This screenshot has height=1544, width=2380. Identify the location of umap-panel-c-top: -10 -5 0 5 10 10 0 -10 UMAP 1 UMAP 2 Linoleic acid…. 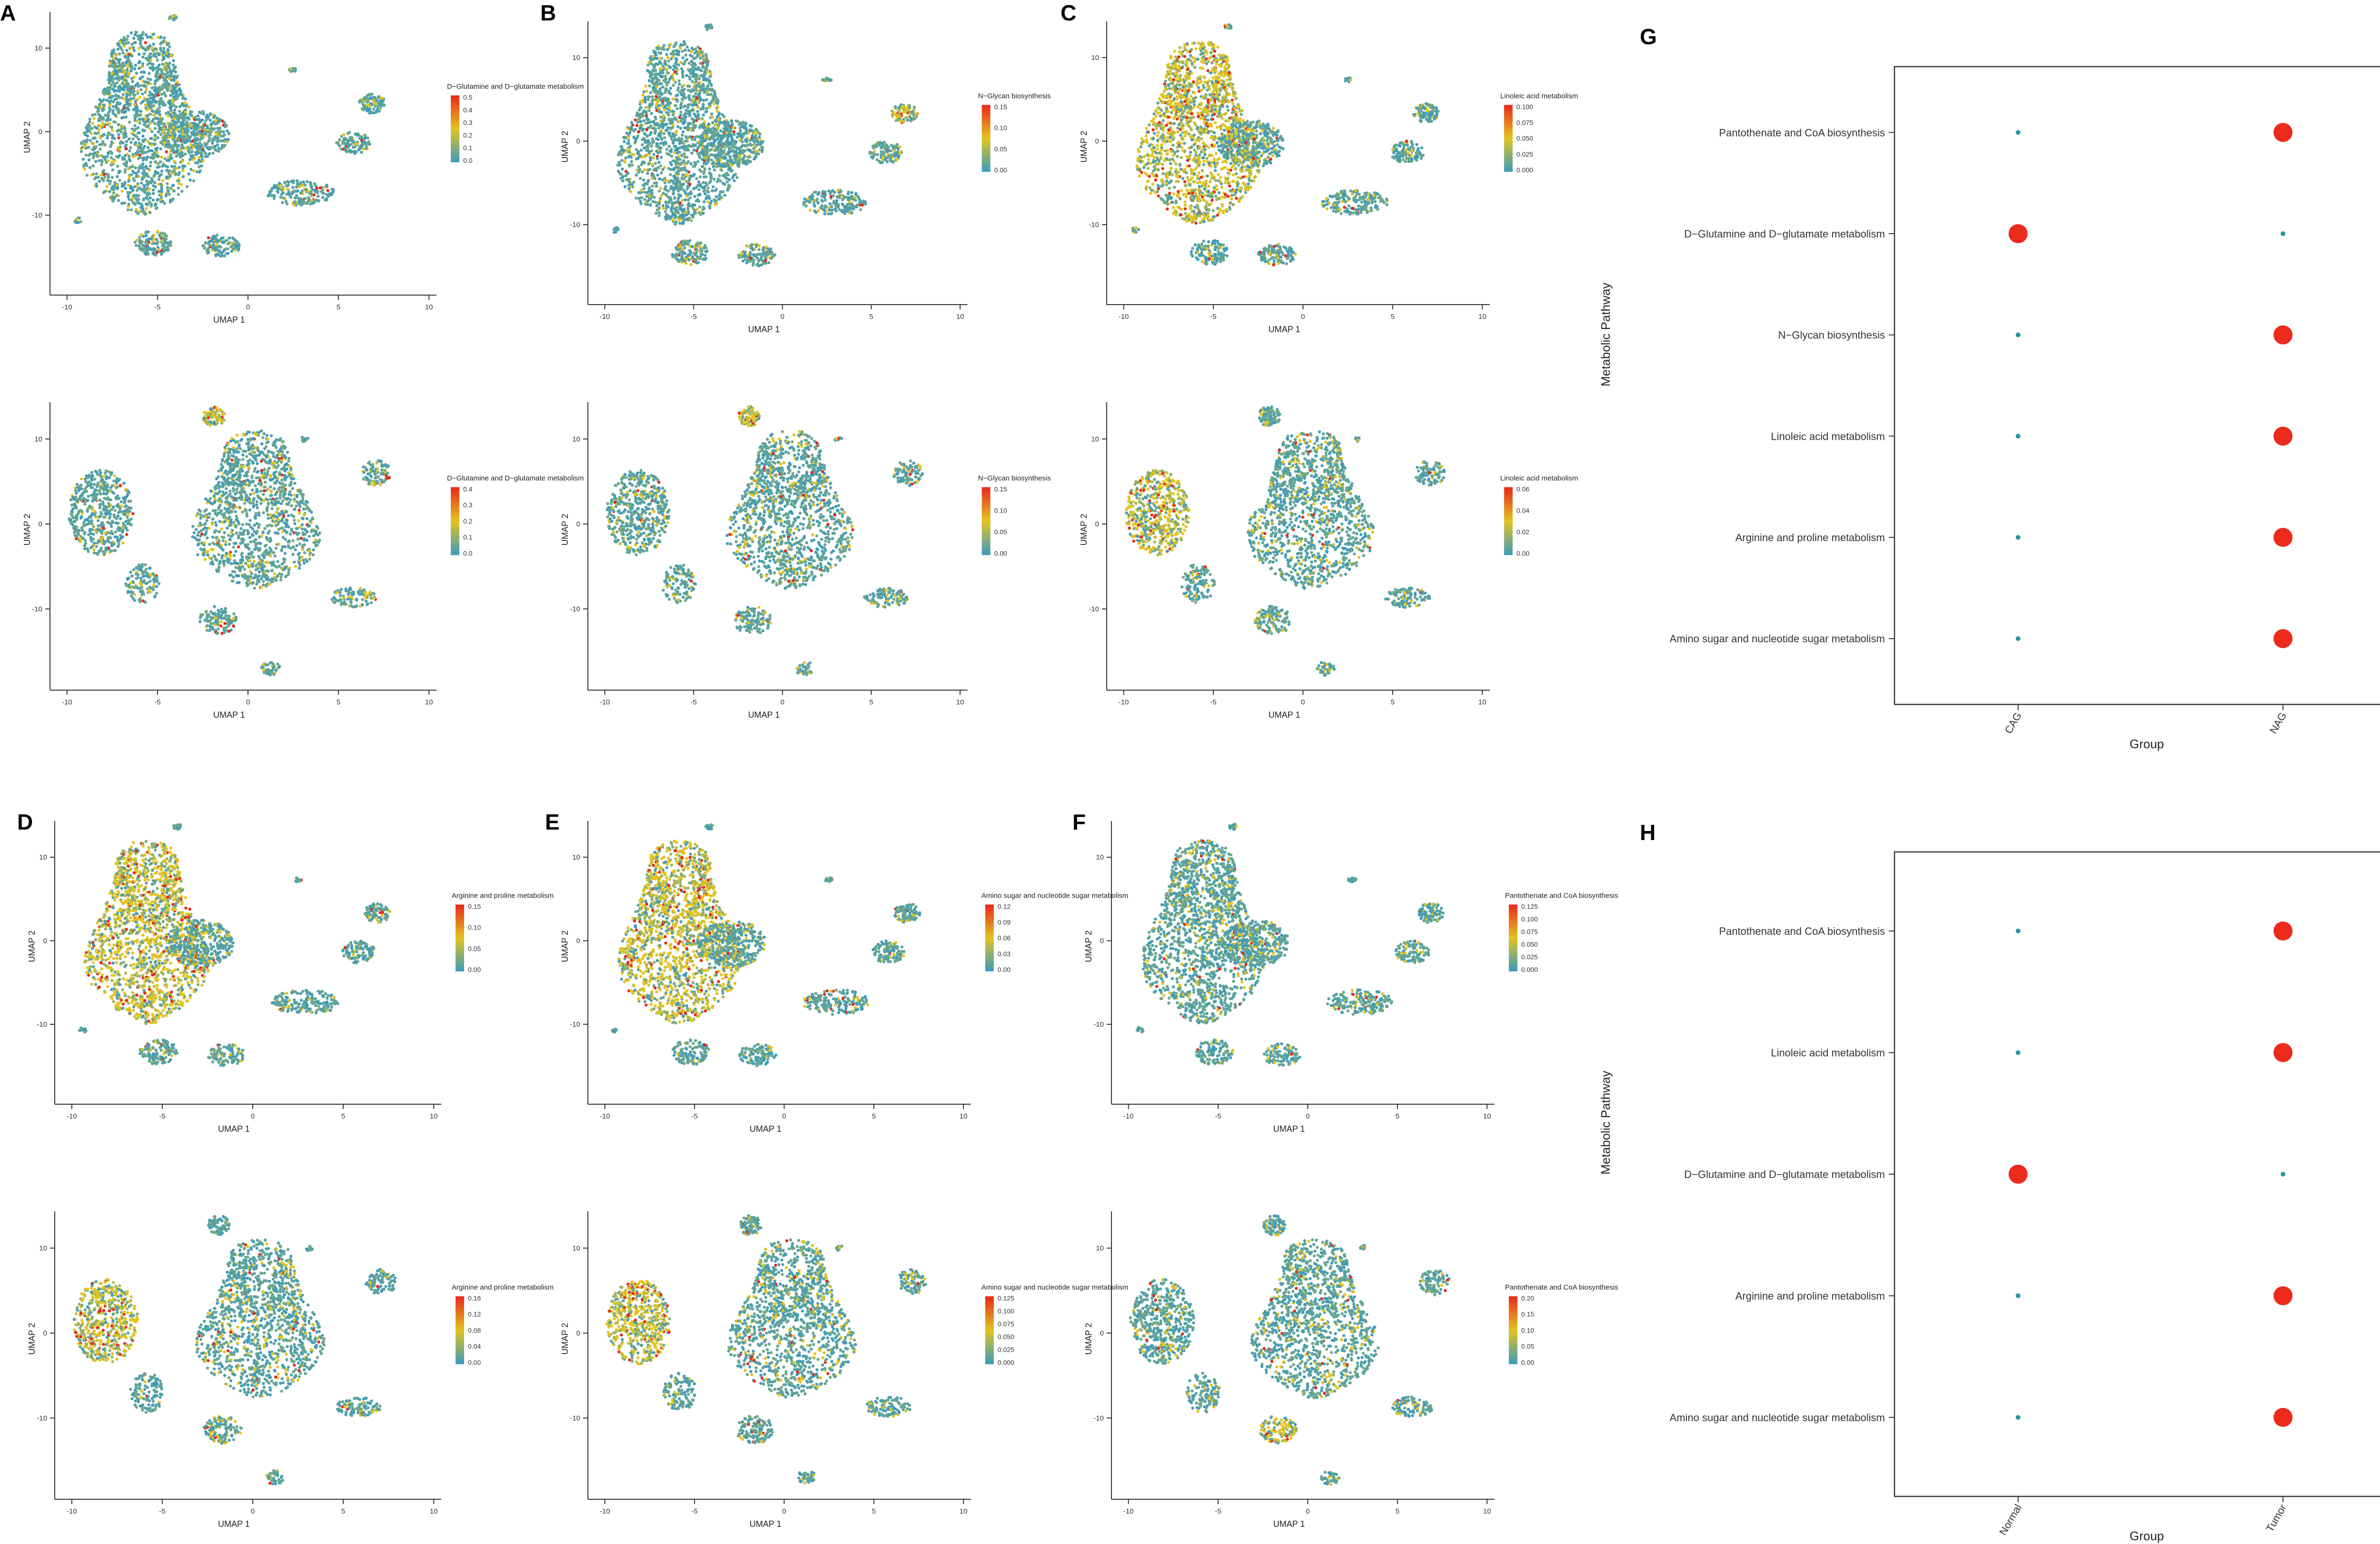
(1330, 181).